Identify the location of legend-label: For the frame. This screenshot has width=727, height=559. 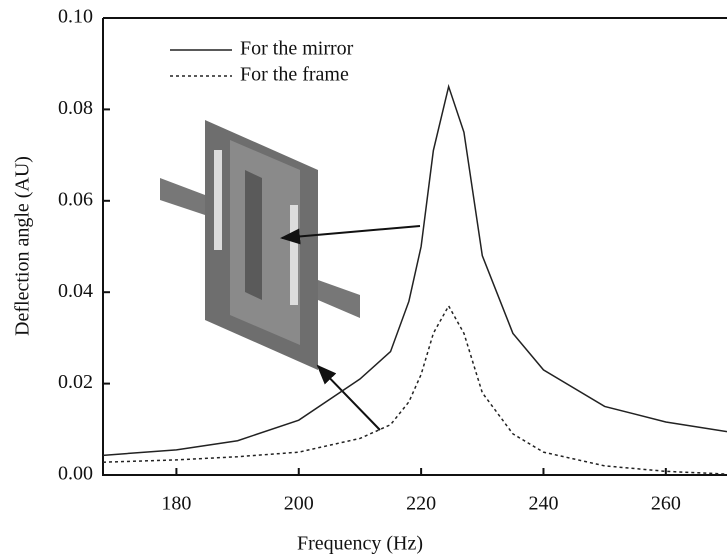
(294, 75).